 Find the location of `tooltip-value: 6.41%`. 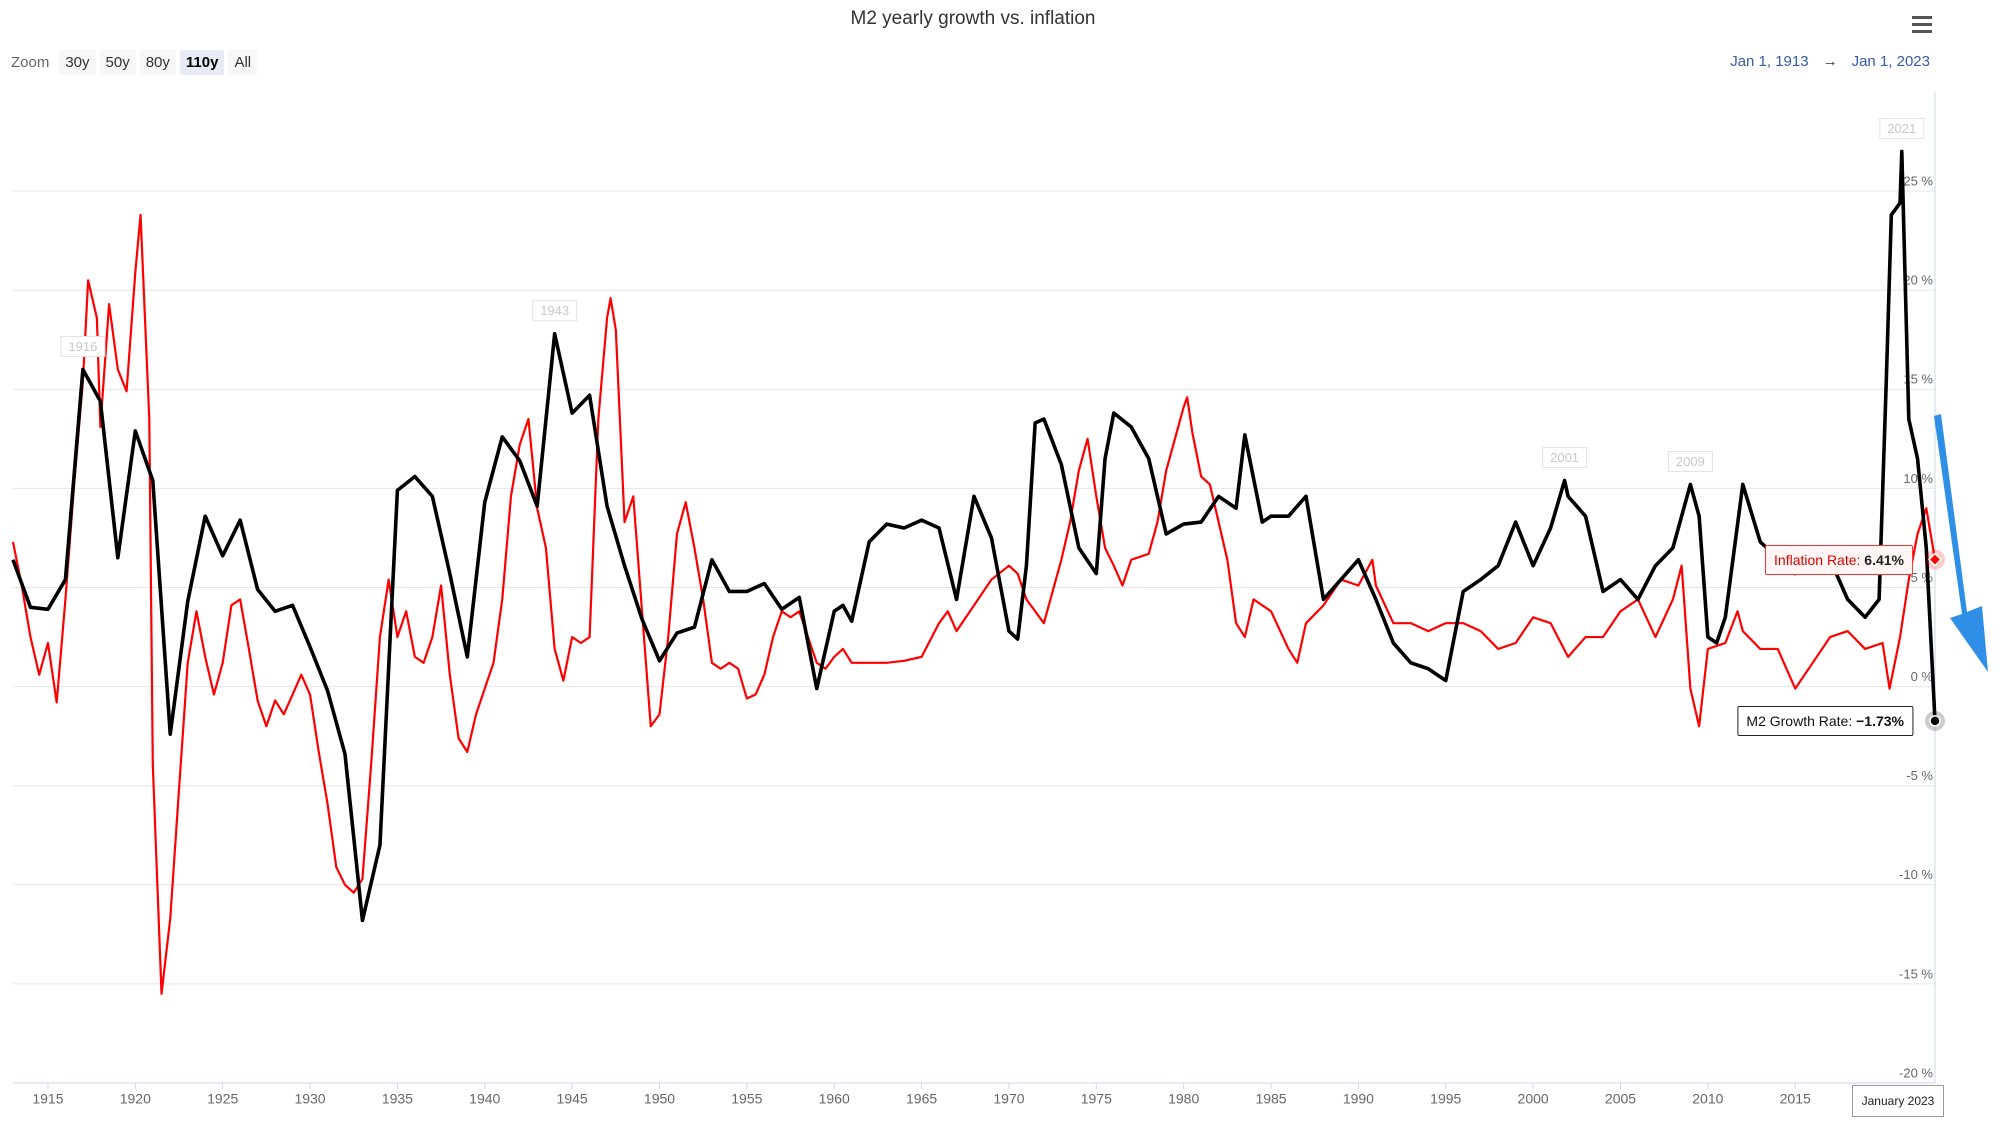

tooltip-value: 6.41% is located at coordinates (1884, 559).